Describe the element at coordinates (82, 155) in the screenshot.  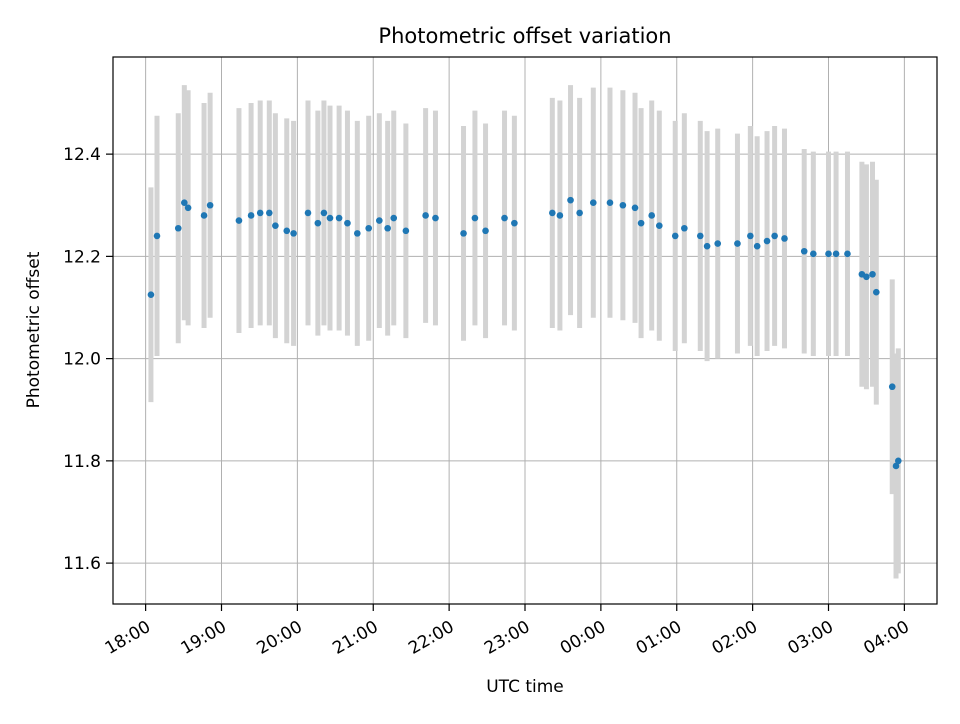
I see `y-tick-label: 12.4` at that location.